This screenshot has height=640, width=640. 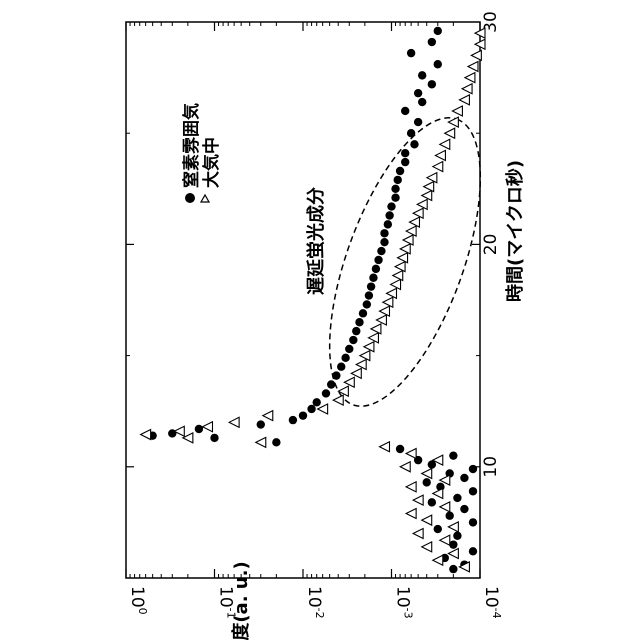 I want to click on x-tick-label: 30, so click(x=491, y=22).